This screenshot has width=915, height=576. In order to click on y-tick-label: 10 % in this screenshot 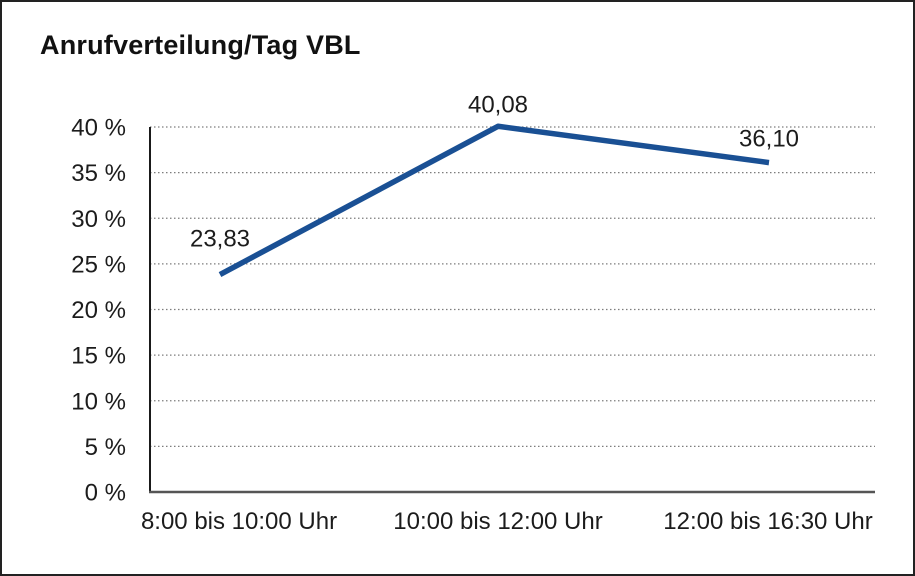, I will do `click(98, 401)`.